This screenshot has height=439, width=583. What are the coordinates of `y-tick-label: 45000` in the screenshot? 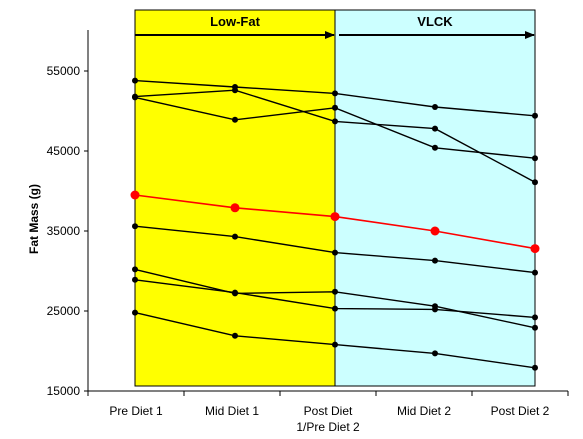 It's located at (64, 151).